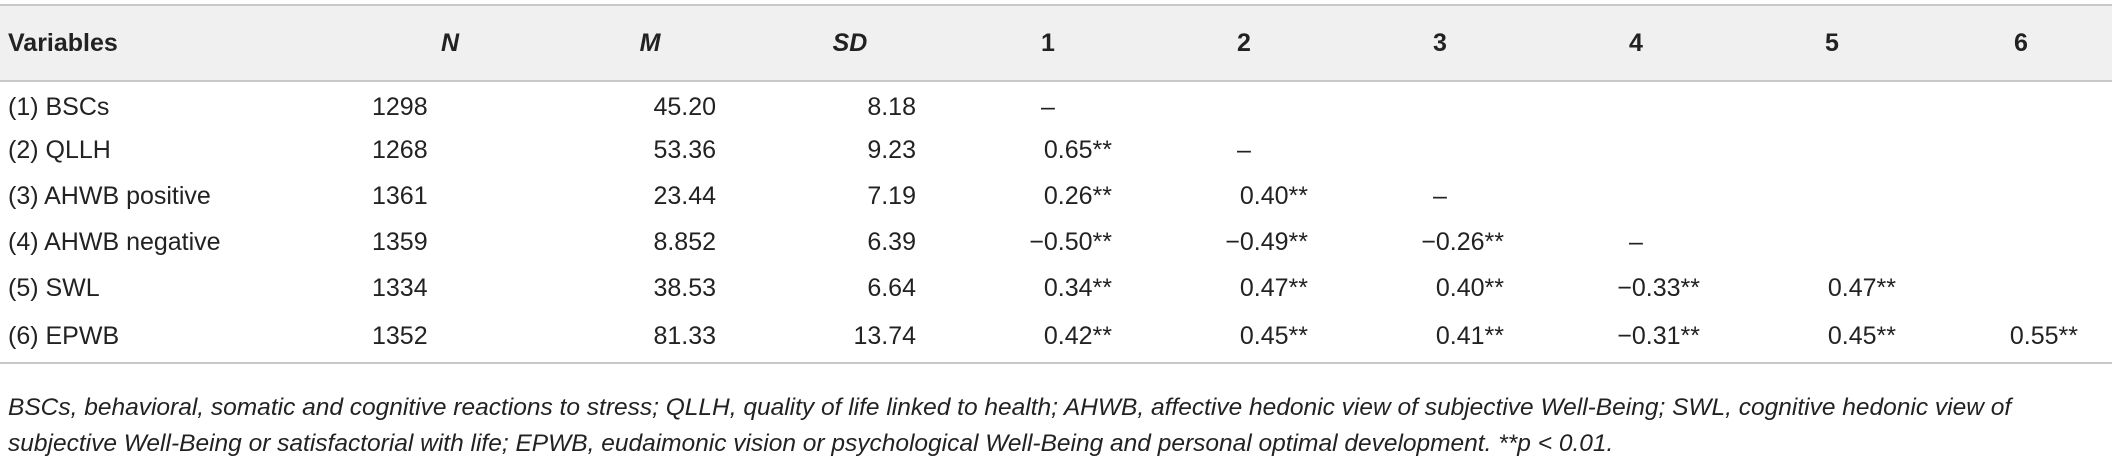 This screenshot has width=2118, height=465. Describe the element at coordinates (891, 149) in the screenshot. I see `cell-sd: 9.23` at that location.